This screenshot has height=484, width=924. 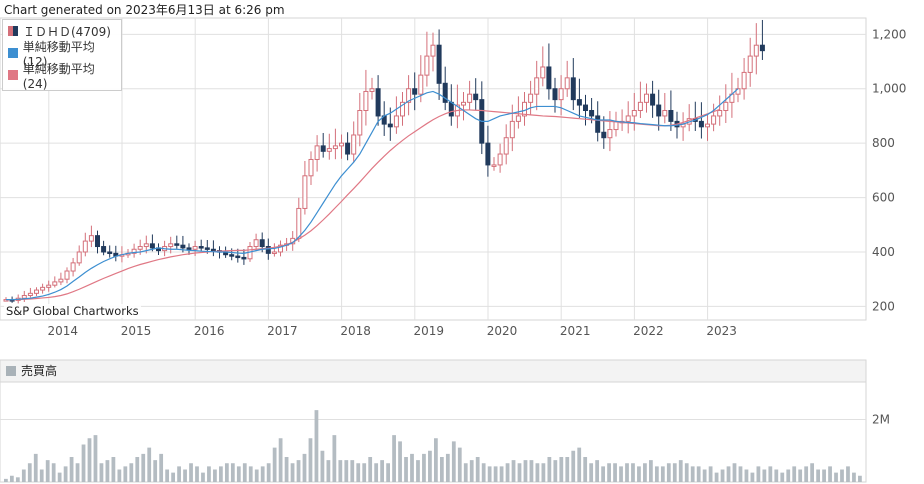 What do you see at coordinates (62, 31) in the screenshot?
I see `legend-item-price: ＩＤＨＤ(4709)` at bounding box center [62, 31].